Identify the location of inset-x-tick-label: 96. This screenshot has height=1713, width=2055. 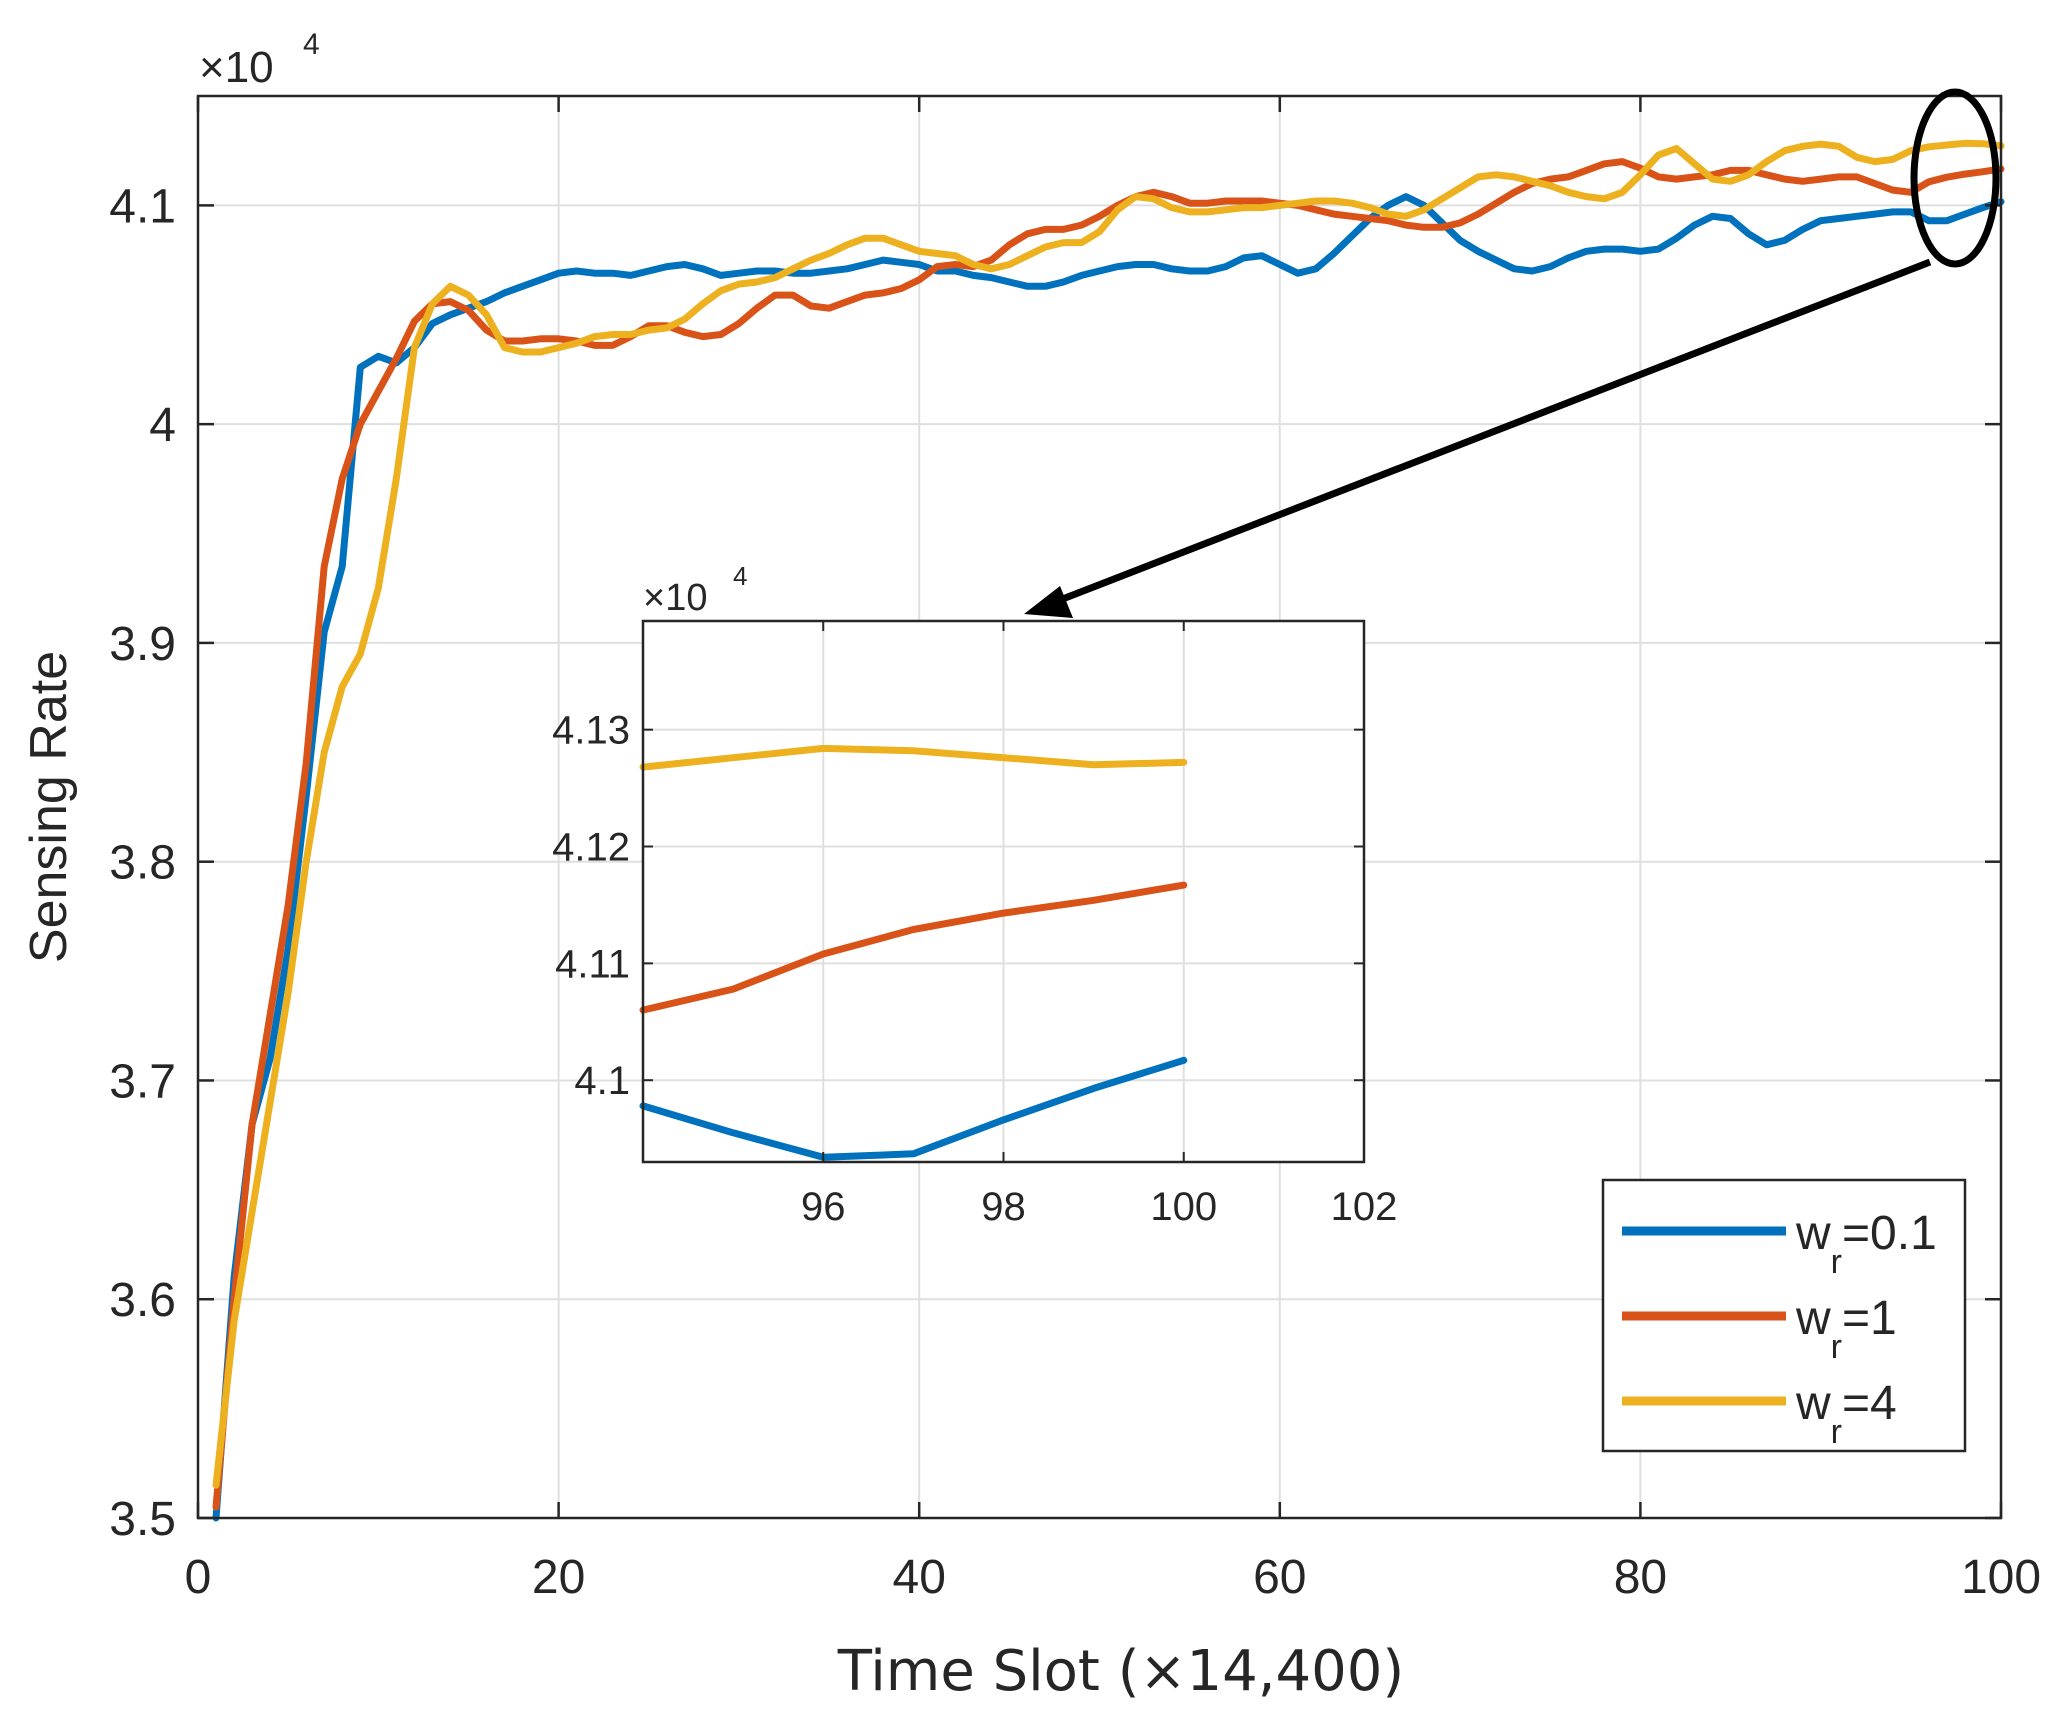
(823, 1207).